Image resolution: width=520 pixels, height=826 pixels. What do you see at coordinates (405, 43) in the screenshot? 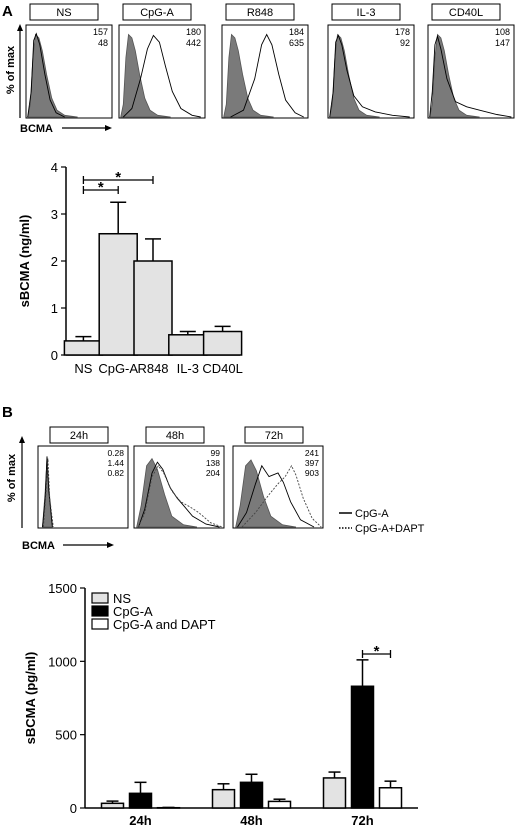
I see `histogram-stat: 92` at bounding box center [405, 43].